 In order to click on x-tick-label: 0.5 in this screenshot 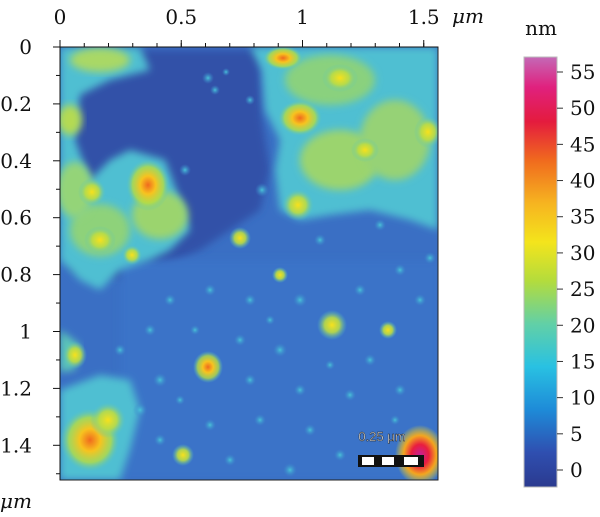, I will do `click(181, 17)`.